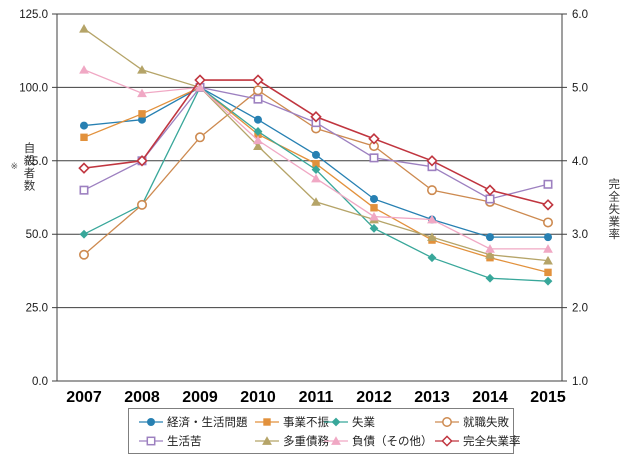 The width and height of the screenshot is (633, 461). What do you see at coordinates (258, 397) in the screenshot?
I see `x-axis-year-label: 2010` at bounding box center [258, 397].